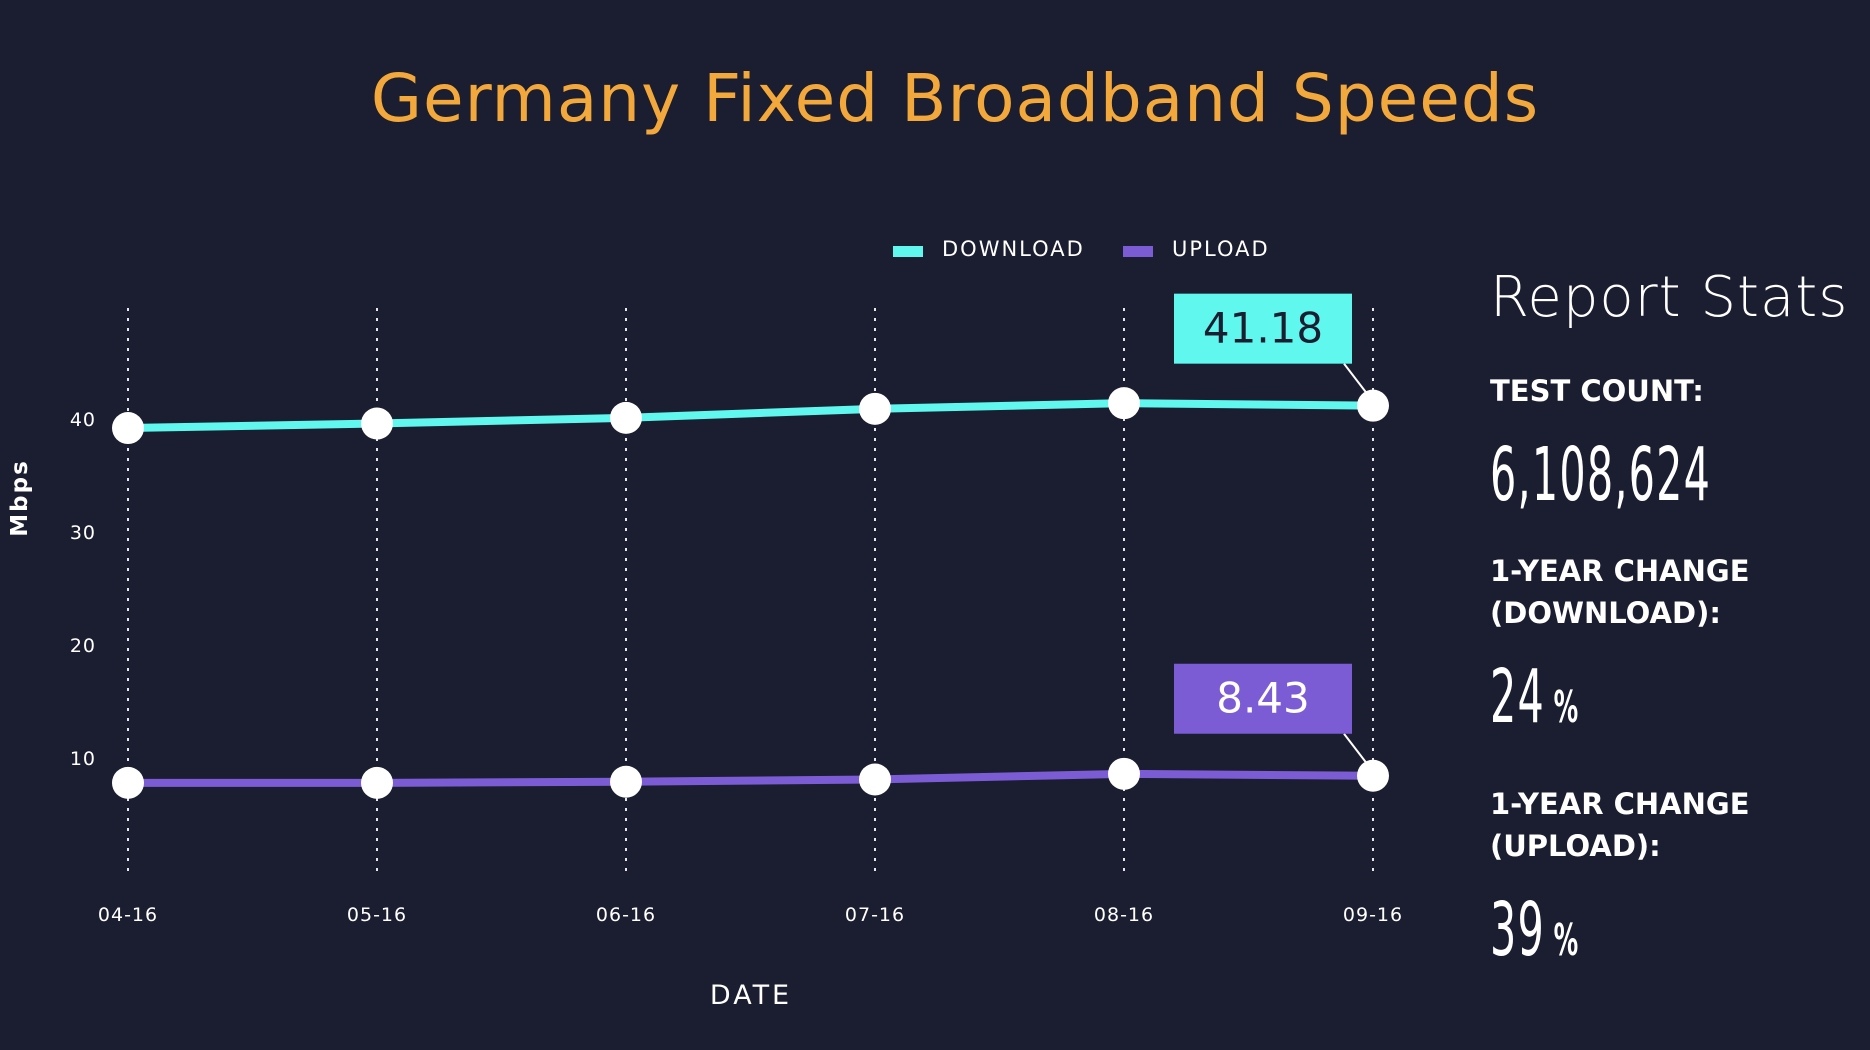  I want to click on download-change-number: 24, so click(1517, 697).